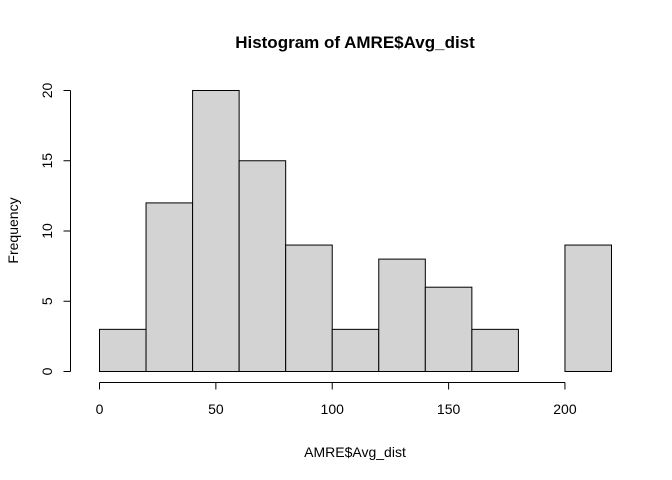 This screenshot has width=672, height=480. What do you see at coordinates (100, 409) in the screenshot?
I see `x-tick-label: 0` at bounding box center [100, 409].